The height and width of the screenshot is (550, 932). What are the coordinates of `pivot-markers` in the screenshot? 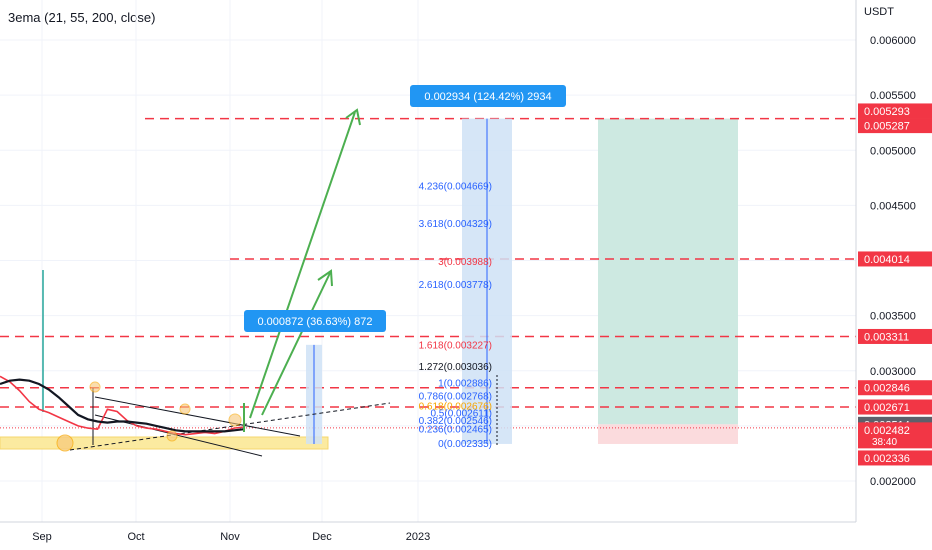 It's located at (149, 416).